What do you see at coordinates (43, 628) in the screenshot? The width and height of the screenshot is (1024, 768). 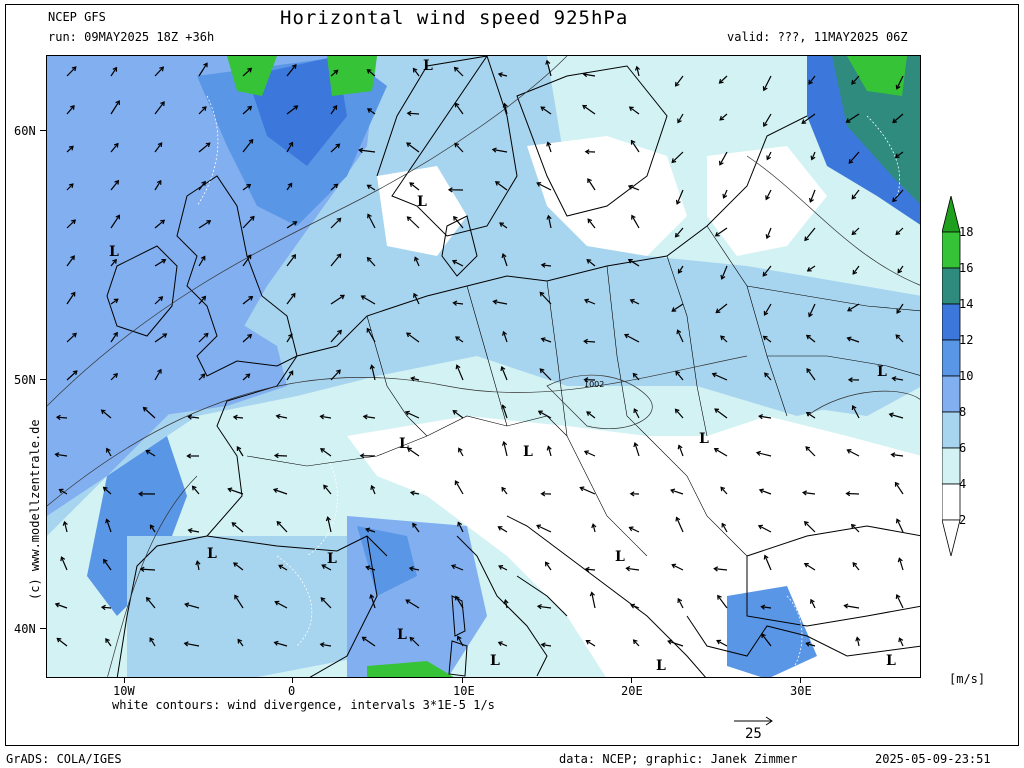 I see `lat-tick` at bounding box center [43, 628].